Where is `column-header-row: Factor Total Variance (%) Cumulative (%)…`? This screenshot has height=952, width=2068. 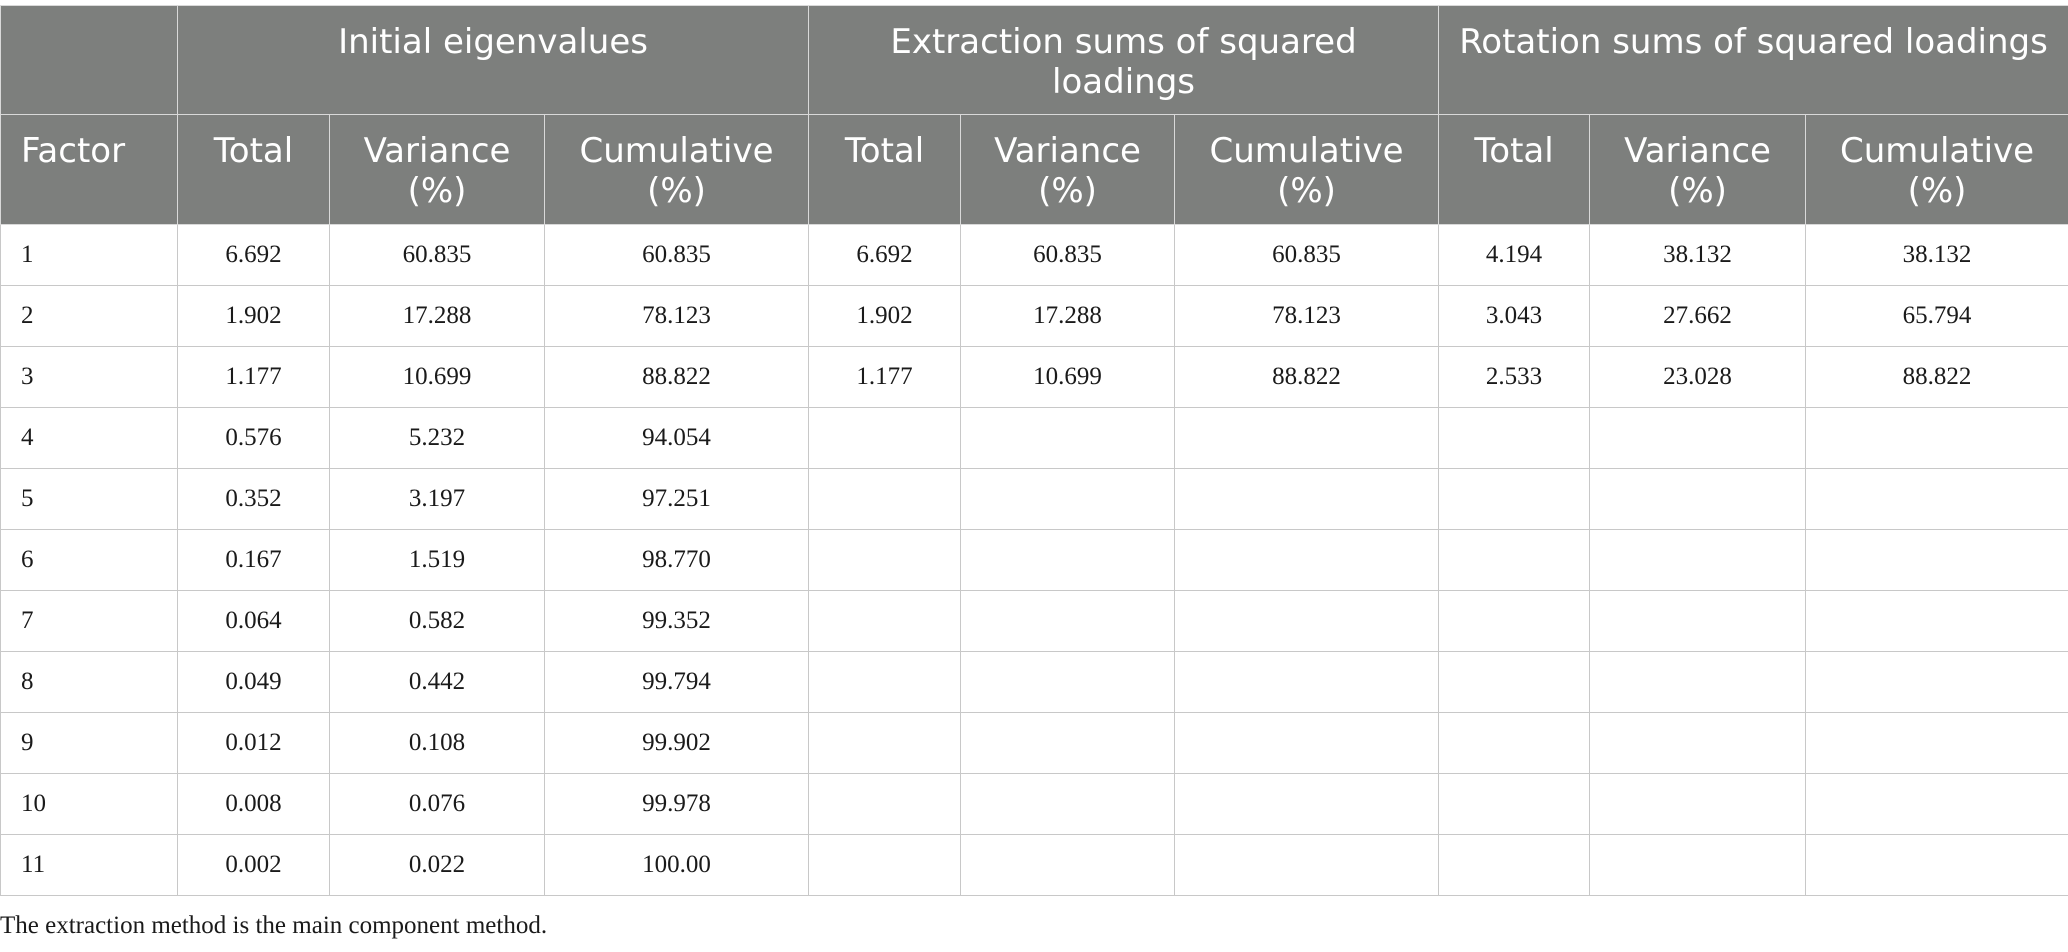 column-header-row: Factor Total Variance (%) Cumulative (%)… is located at coordinates (1034, 169).